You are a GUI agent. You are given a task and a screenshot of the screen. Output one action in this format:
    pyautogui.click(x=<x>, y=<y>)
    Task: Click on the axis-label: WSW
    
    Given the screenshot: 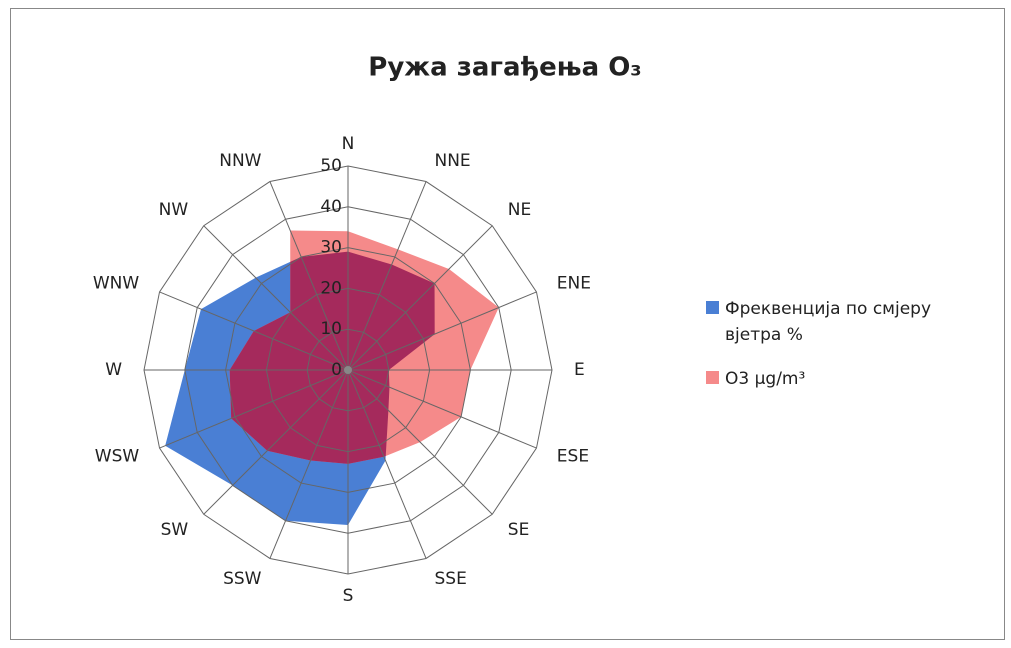 What is the action you would take?
    pyautogui.click(x=117, y=456)
    